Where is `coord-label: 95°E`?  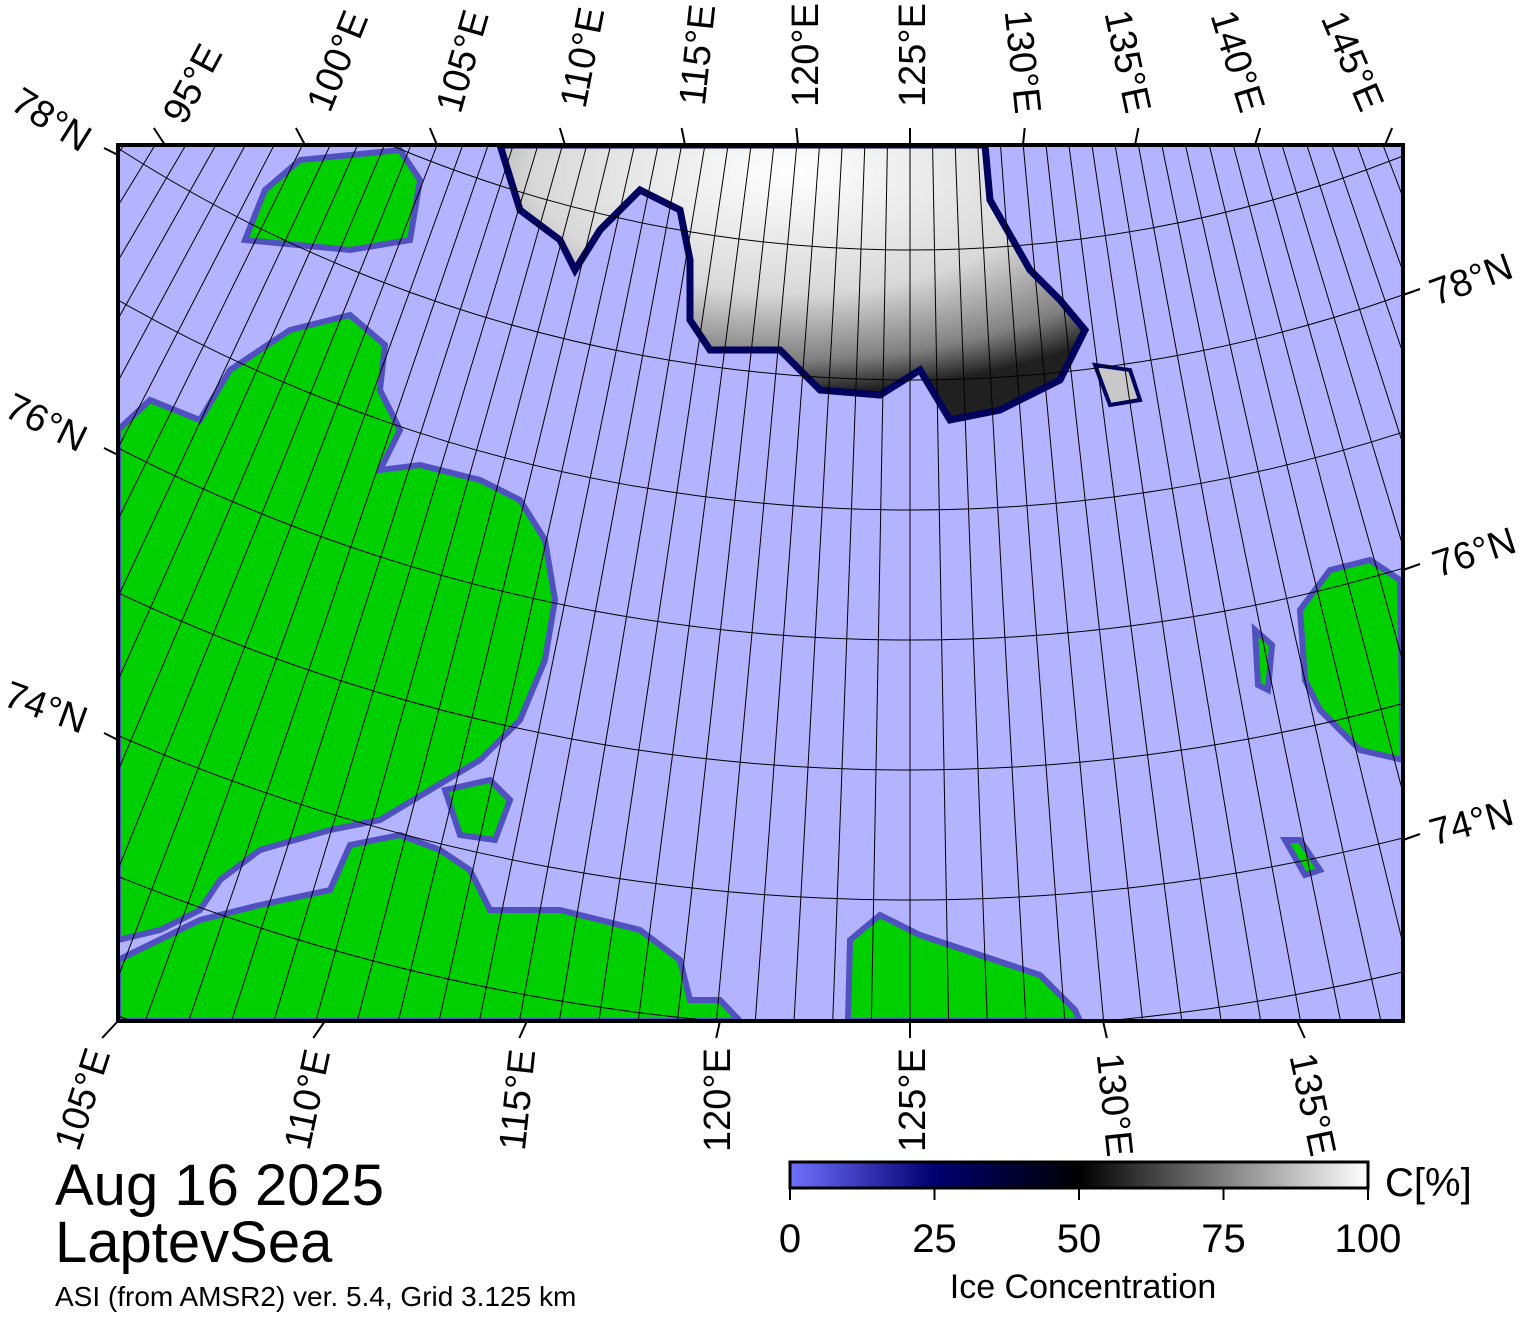
coord-label: 95°E is located at coordinates (193, 84).